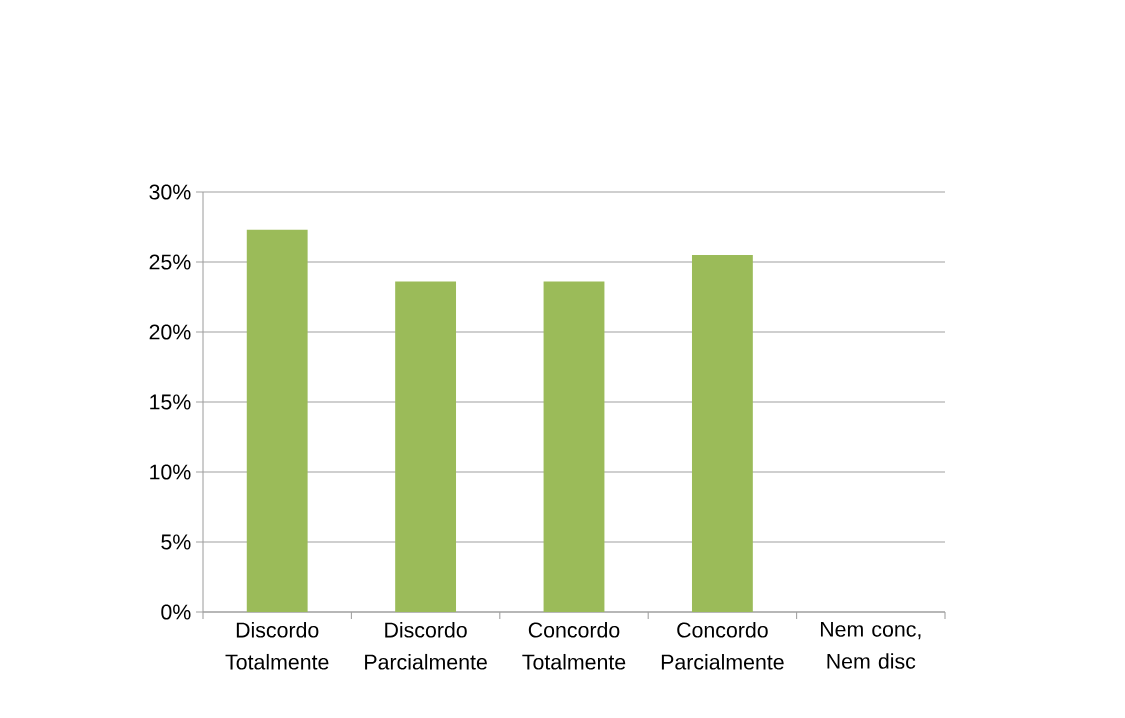 The height and width of the screenshot is (718, 1125). What do you see at coordinates (870, 645) in the screenshot?
I see `x-tick-label: Nem conc, Nem disc` at bounding box center [870, 645].